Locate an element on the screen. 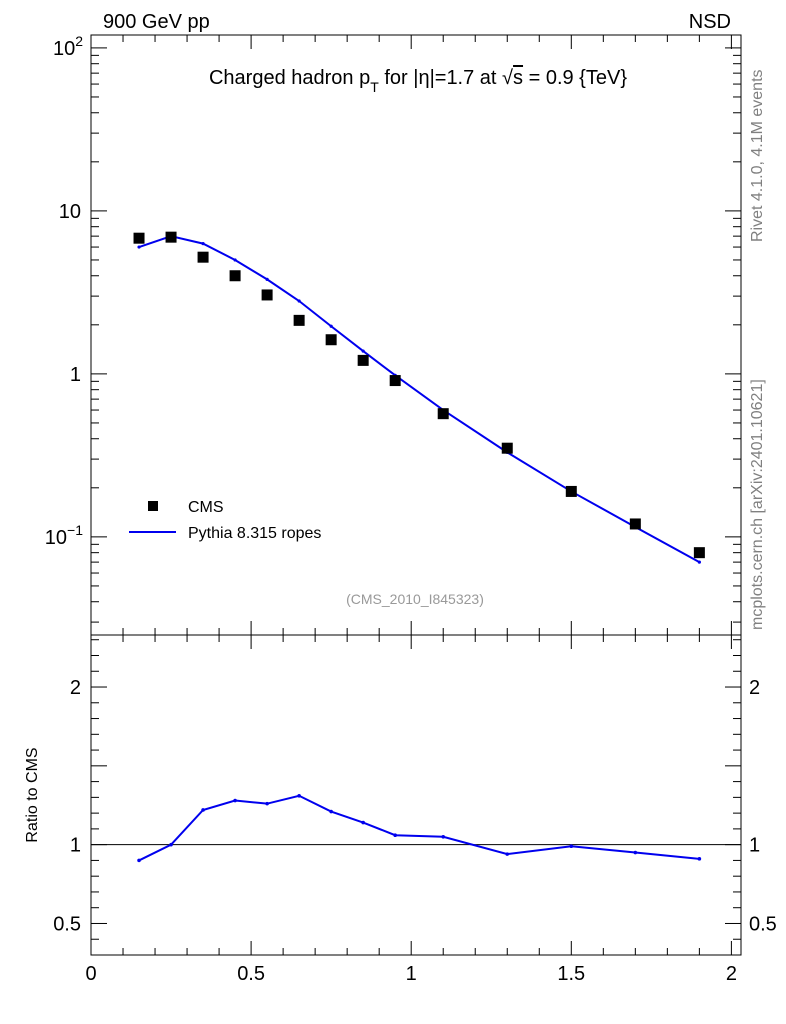 Image resolution: width=786 pixels, height=1024 pixels. x-tick-label: 2 is located at coordinates (731, 974).